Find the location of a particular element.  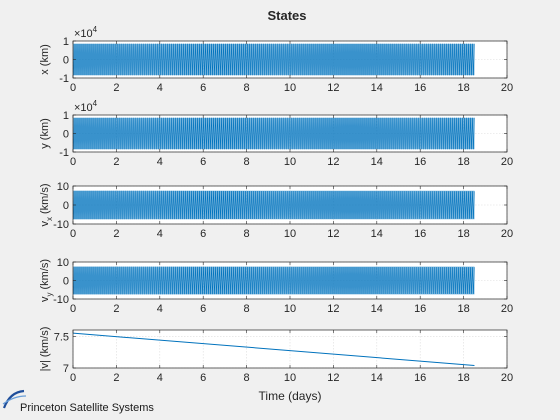

y-axis-label: y (km) is located at coordinates (45, 133).